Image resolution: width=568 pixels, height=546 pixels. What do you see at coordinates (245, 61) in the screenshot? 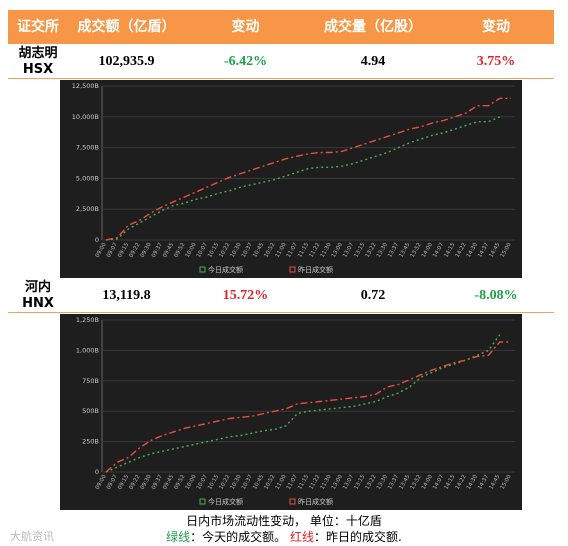
I see `table-cell: -6.42%` at bounding box center [245, 61].